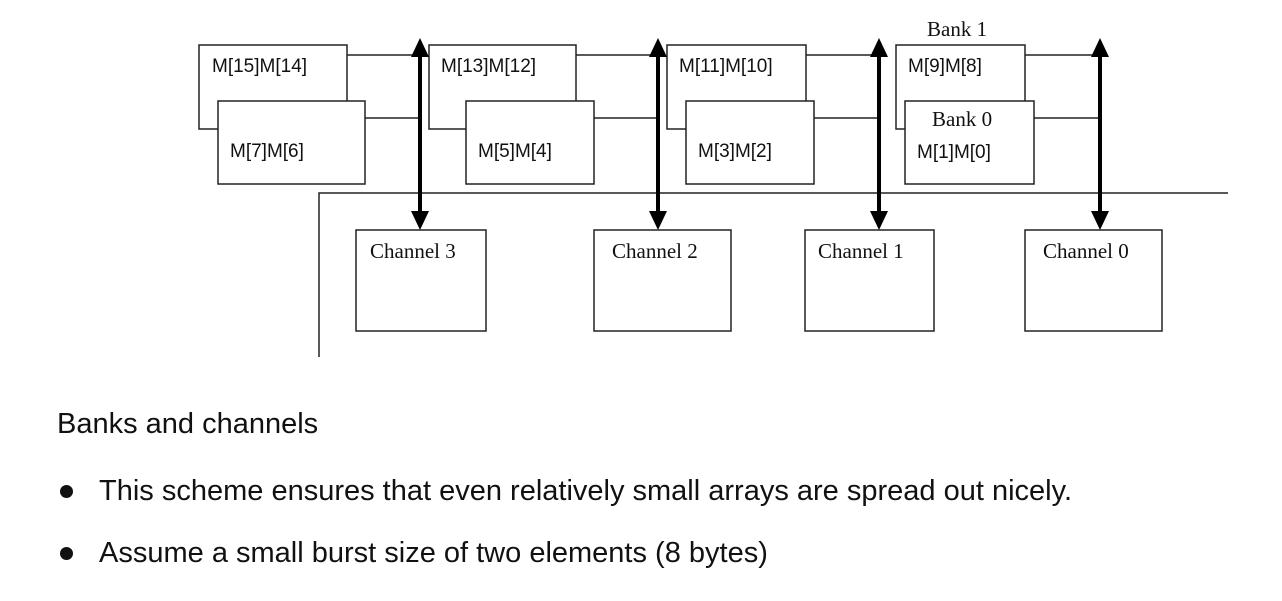 The image size is (1282, 601). Describe the element at coordinates (962, 119) in the screenshot. I see `bank0-label: Bank 0` at that location.